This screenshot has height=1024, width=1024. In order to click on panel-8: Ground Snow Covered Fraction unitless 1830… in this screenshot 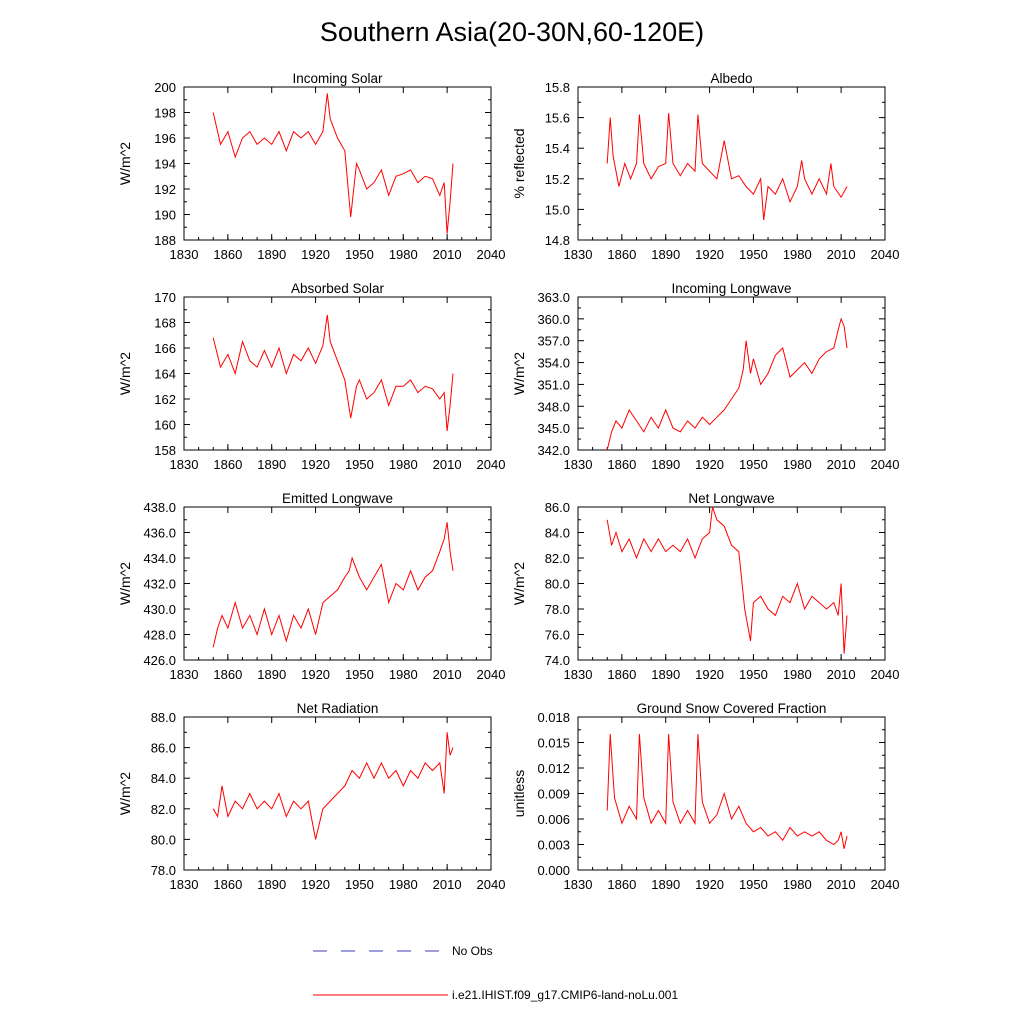, I will do `click(705, 796)`.